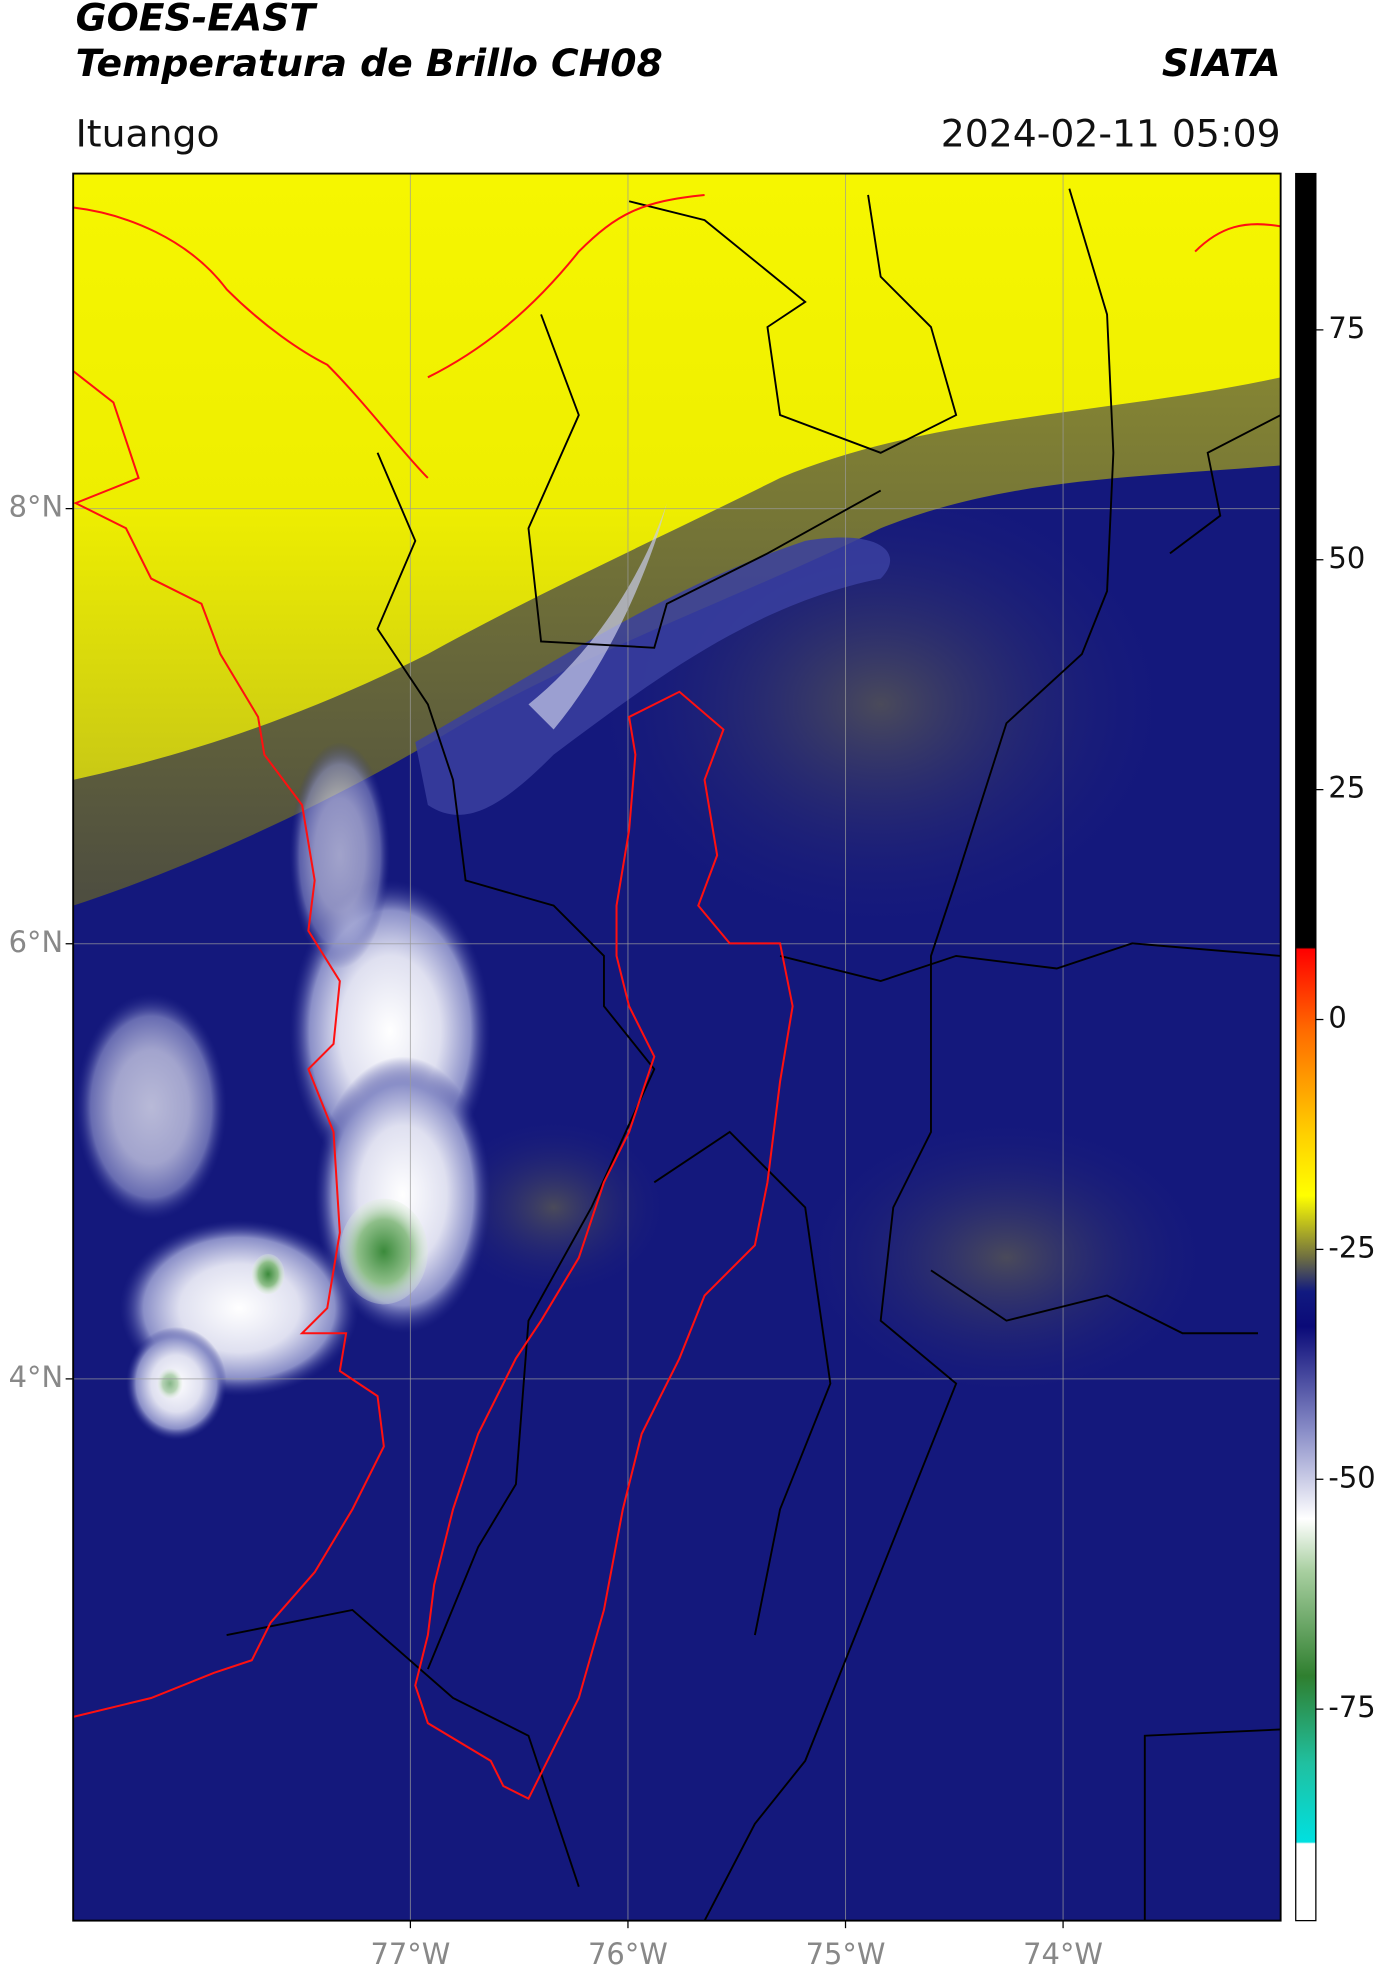  What do you see at coordinates (369, 63) in the screenshot?
I see `subtitle: Temperatura de Brillo CH08` at bounding box center [369, 63].